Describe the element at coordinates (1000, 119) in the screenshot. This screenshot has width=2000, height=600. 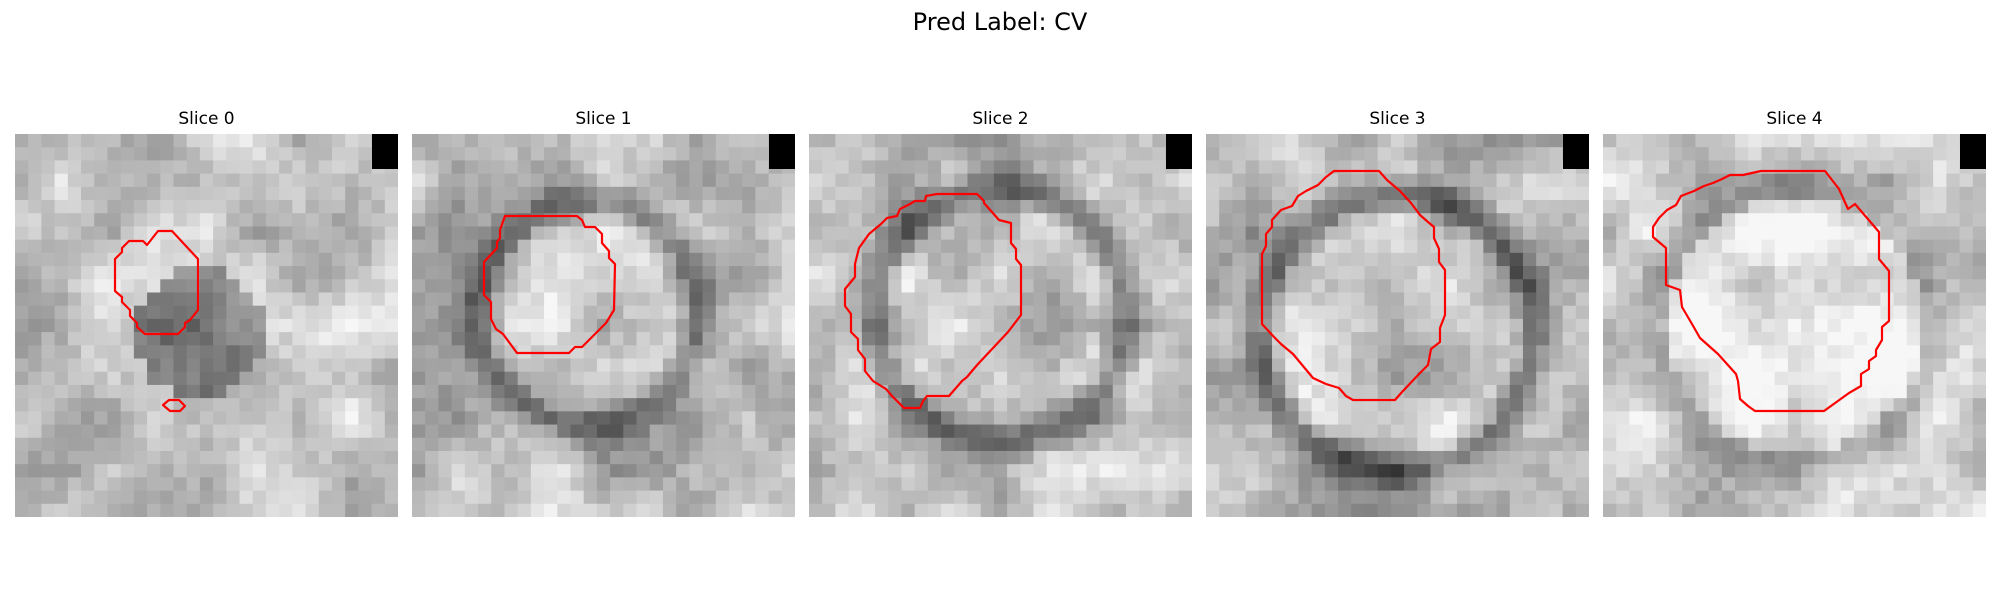
I see `slice-title-2: Slice 2` at that location.